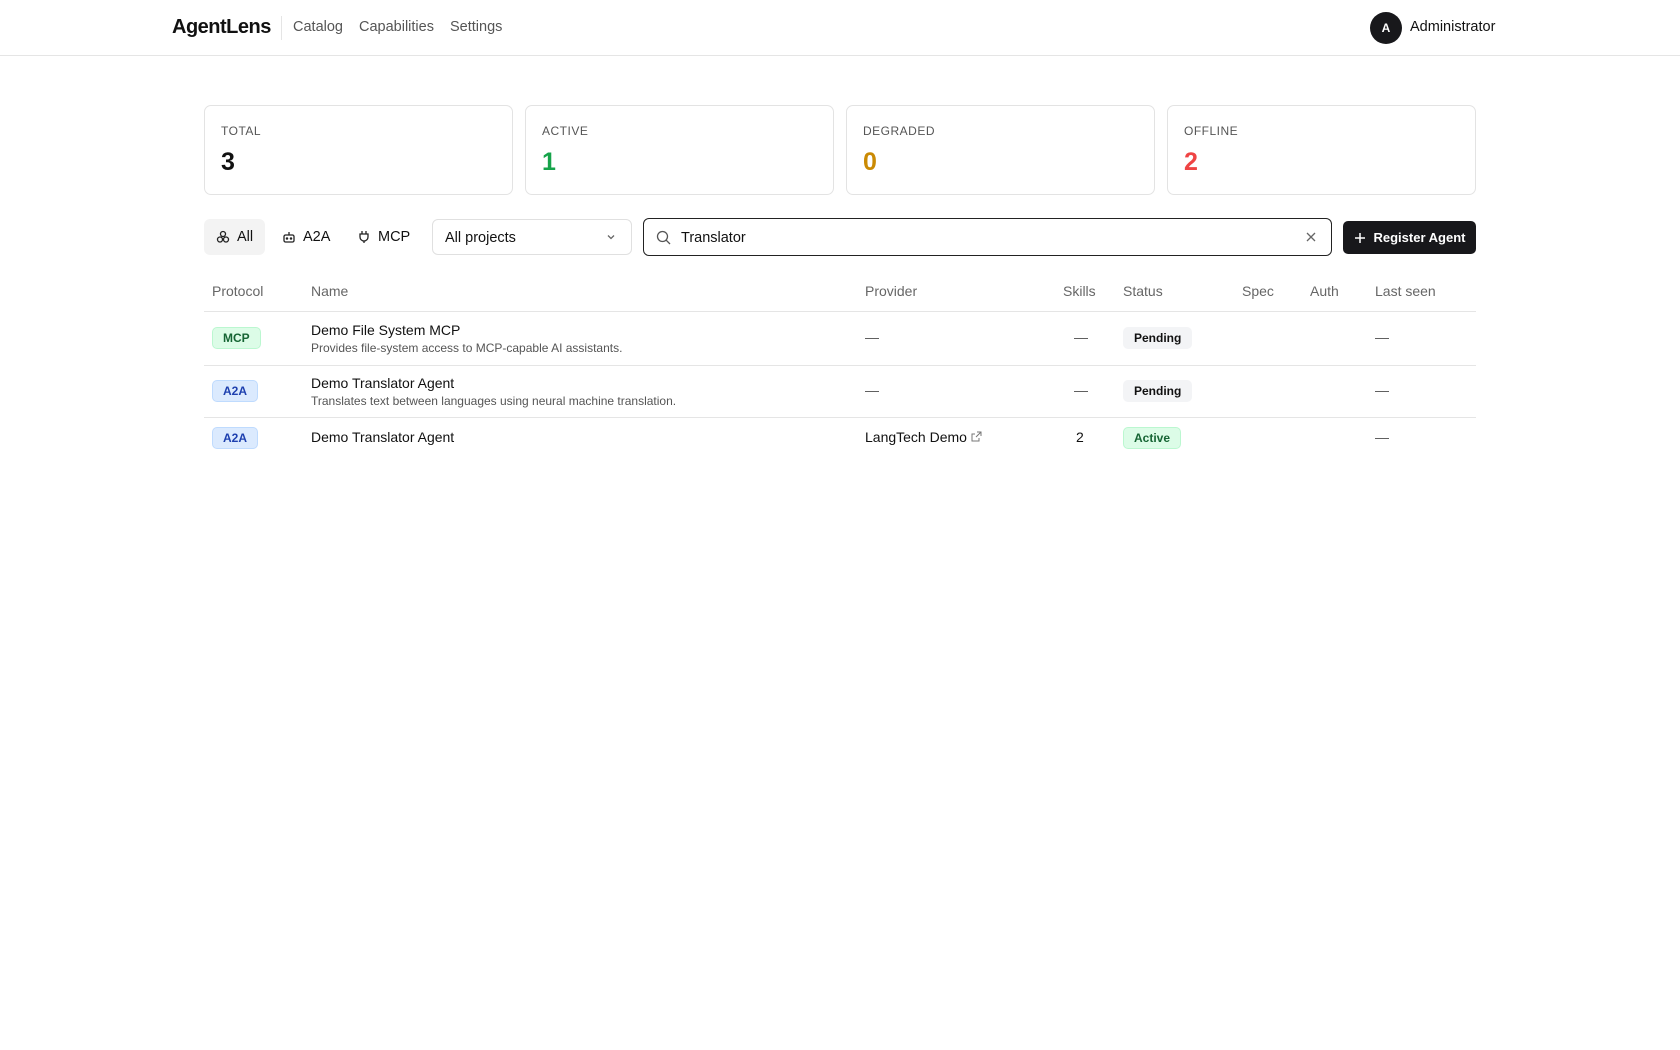  What do you see at coordinates (899, 131) in the screenshot?
I see `stat-label: DEGRADED` at bounding box center [899, 131].